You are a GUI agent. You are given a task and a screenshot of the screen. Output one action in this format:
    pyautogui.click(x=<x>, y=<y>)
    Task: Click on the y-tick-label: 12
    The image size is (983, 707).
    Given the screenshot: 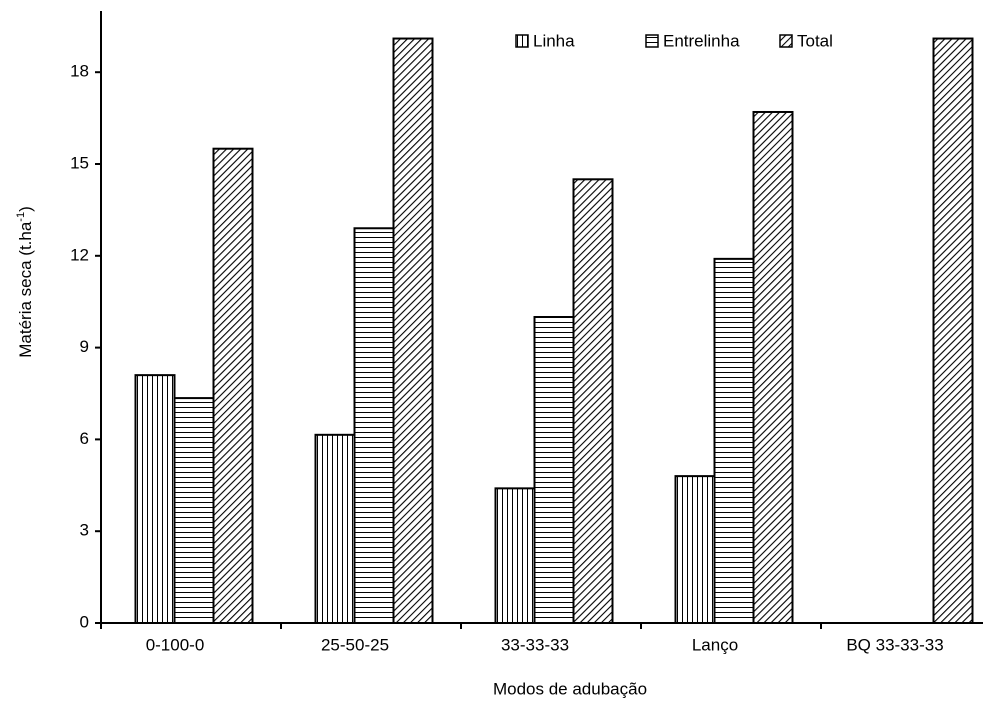 What is the action you would take?
    pyautogui.click(x=79, y=254)
    